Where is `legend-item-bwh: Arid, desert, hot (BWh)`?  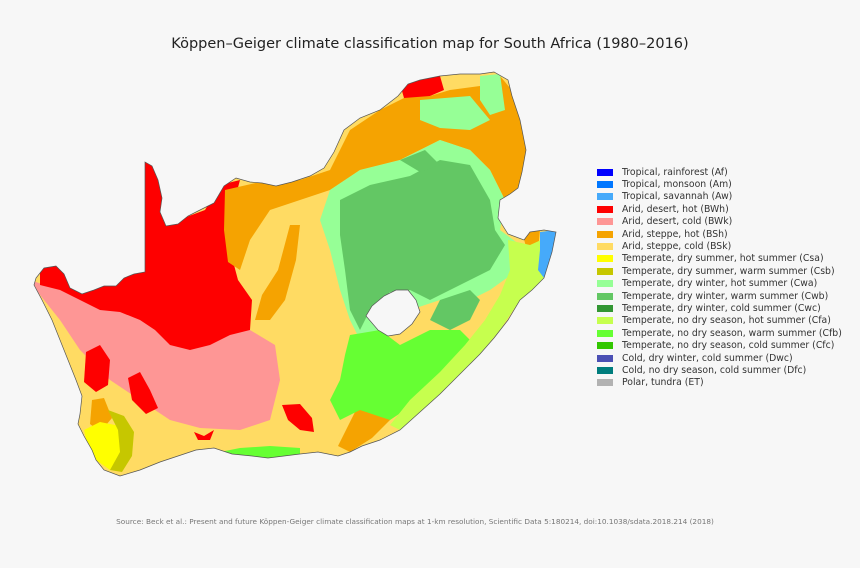
legend-item-bwh: Arid, desert, hot (BWh) is located at coordinates (719, 209).